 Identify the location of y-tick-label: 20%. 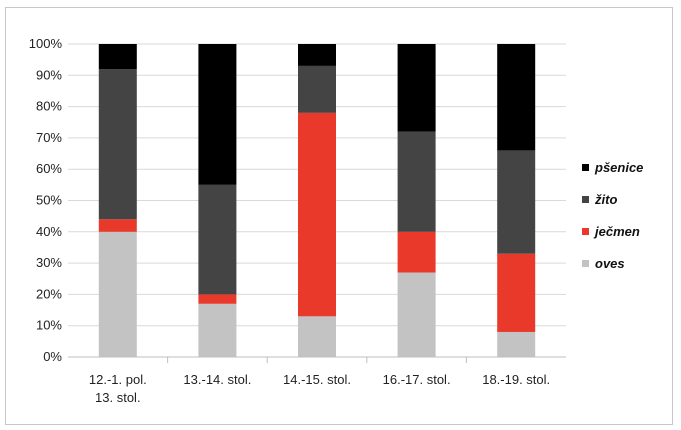
(49, 293).